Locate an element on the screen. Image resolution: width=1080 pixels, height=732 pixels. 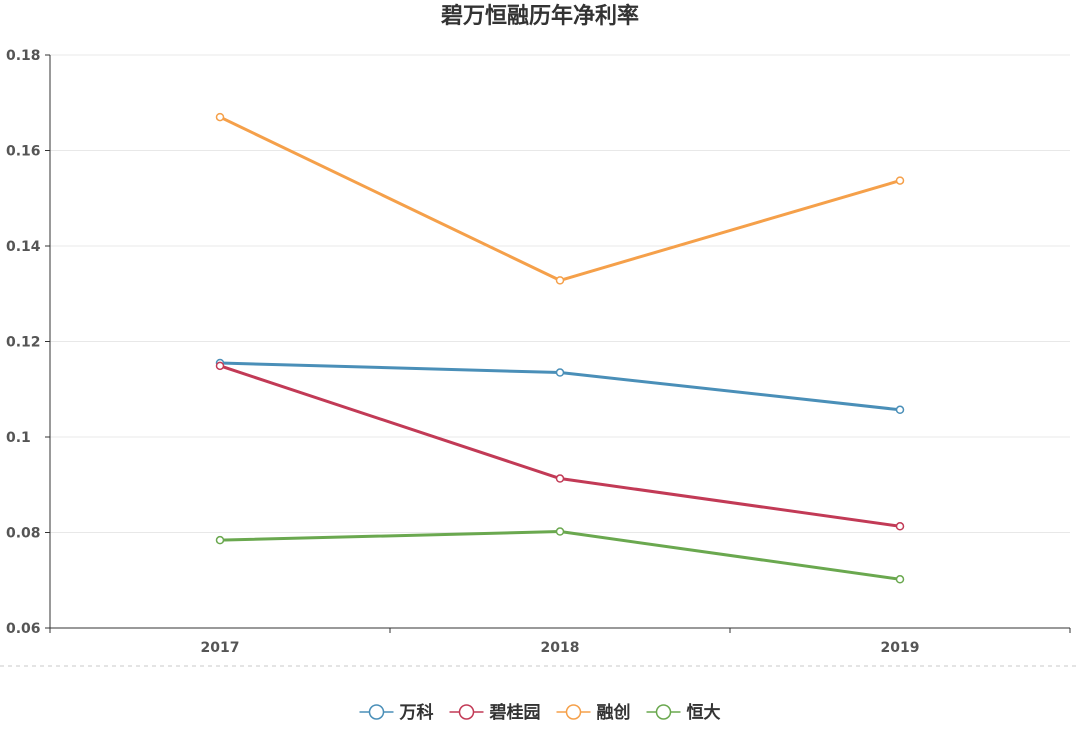
y-tick-label: 0.14 is located at coordinates (23, 247).